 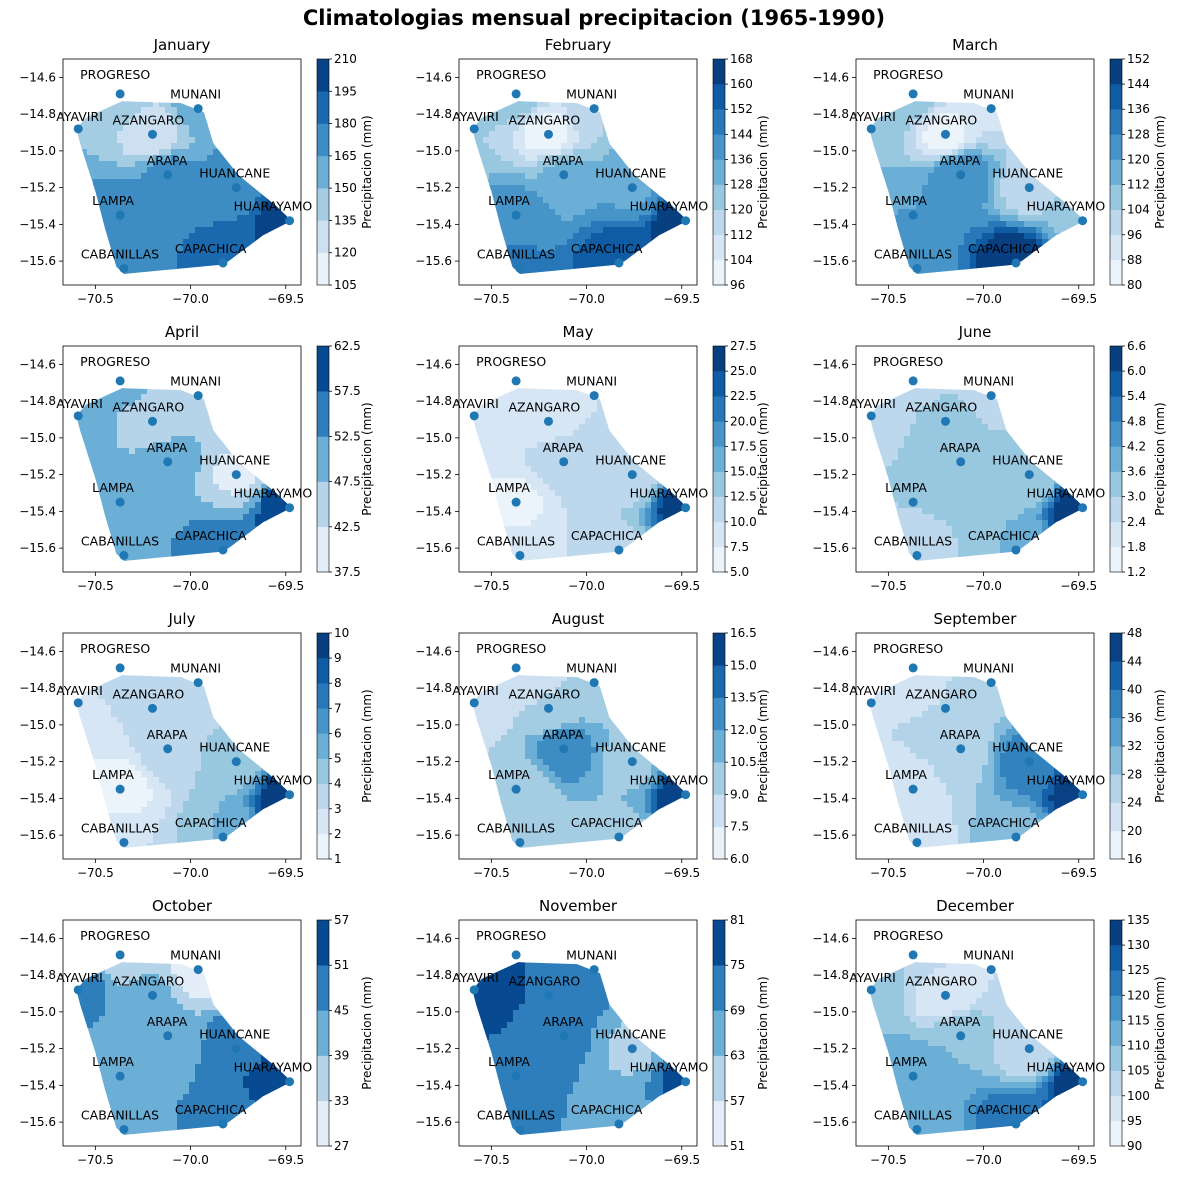 I want to click on colorbar-tick-label: 210, so click(x=345, y=59).